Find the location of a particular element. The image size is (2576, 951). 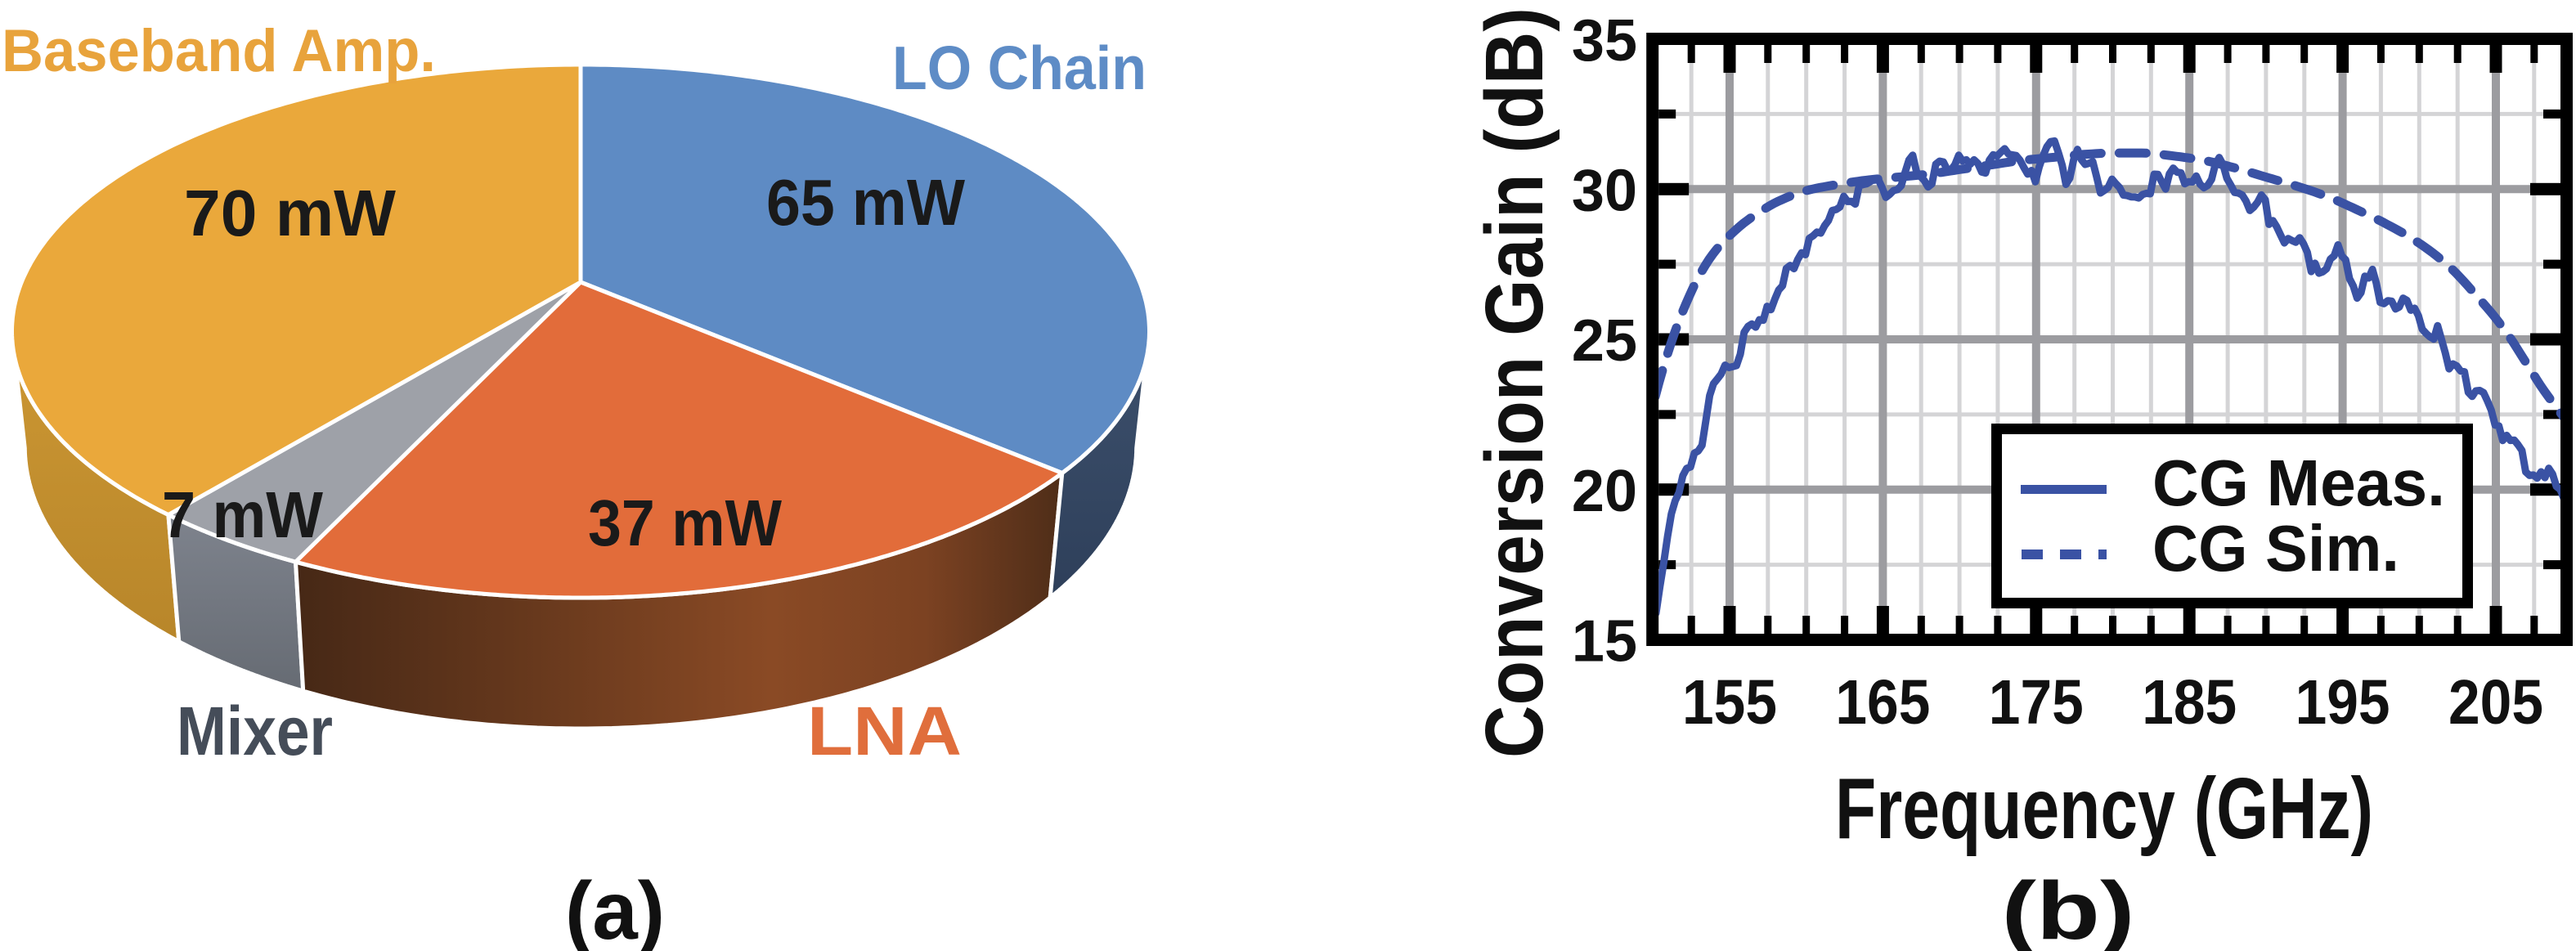

svg-text: Baseband Amp. is located at coordinates (219, 51).